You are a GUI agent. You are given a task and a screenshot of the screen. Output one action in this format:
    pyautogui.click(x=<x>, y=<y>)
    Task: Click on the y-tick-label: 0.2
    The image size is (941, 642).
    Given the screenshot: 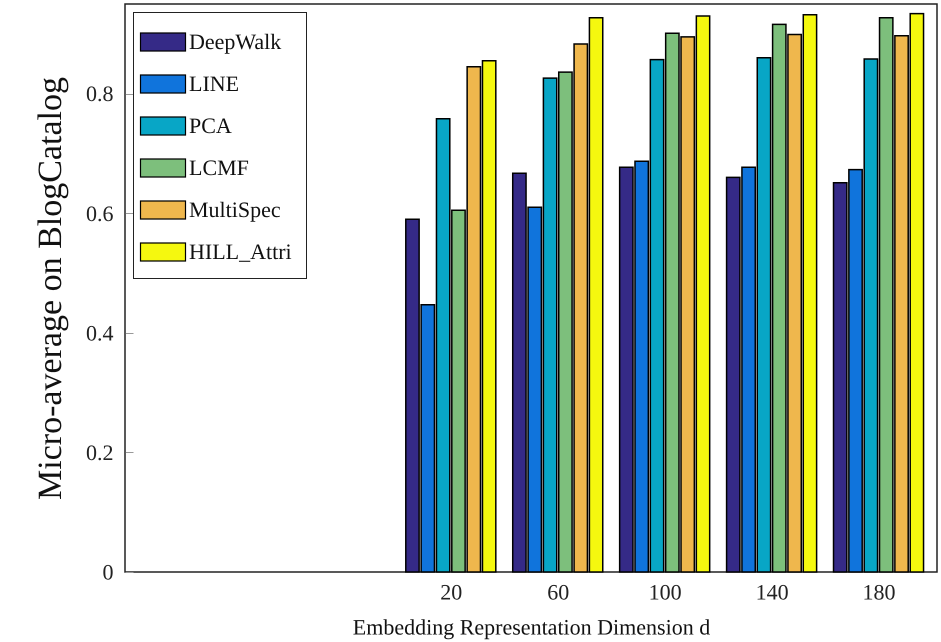 What is the action you would take?
    pyautogui.click(x=100, y=452)
    